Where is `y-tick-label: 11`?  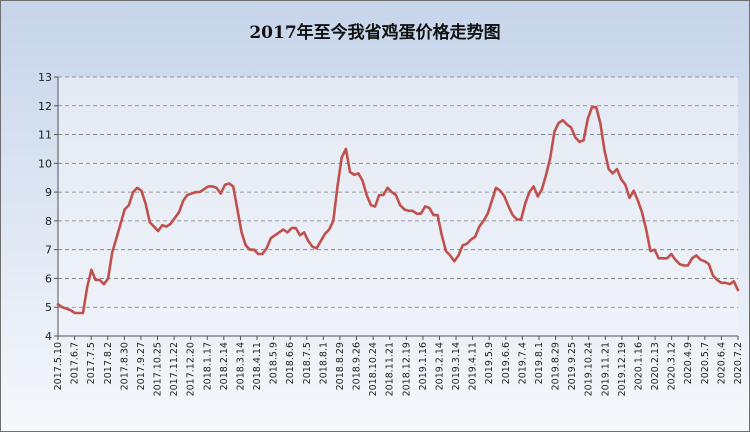 y-tick-label: 11 is located at coordinates (45, 135).